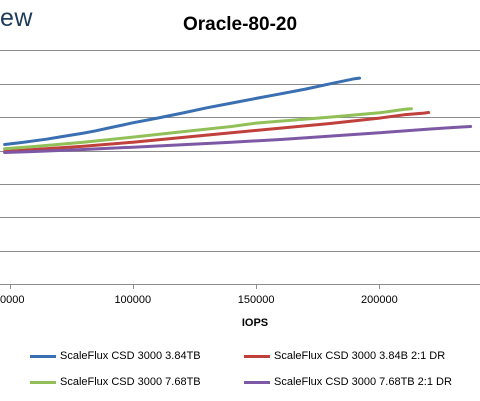  What do you see at coordinates (255, 323) in the screenshot?
I see `x-axis-label: IOPS` at bounding box center [255, 323].